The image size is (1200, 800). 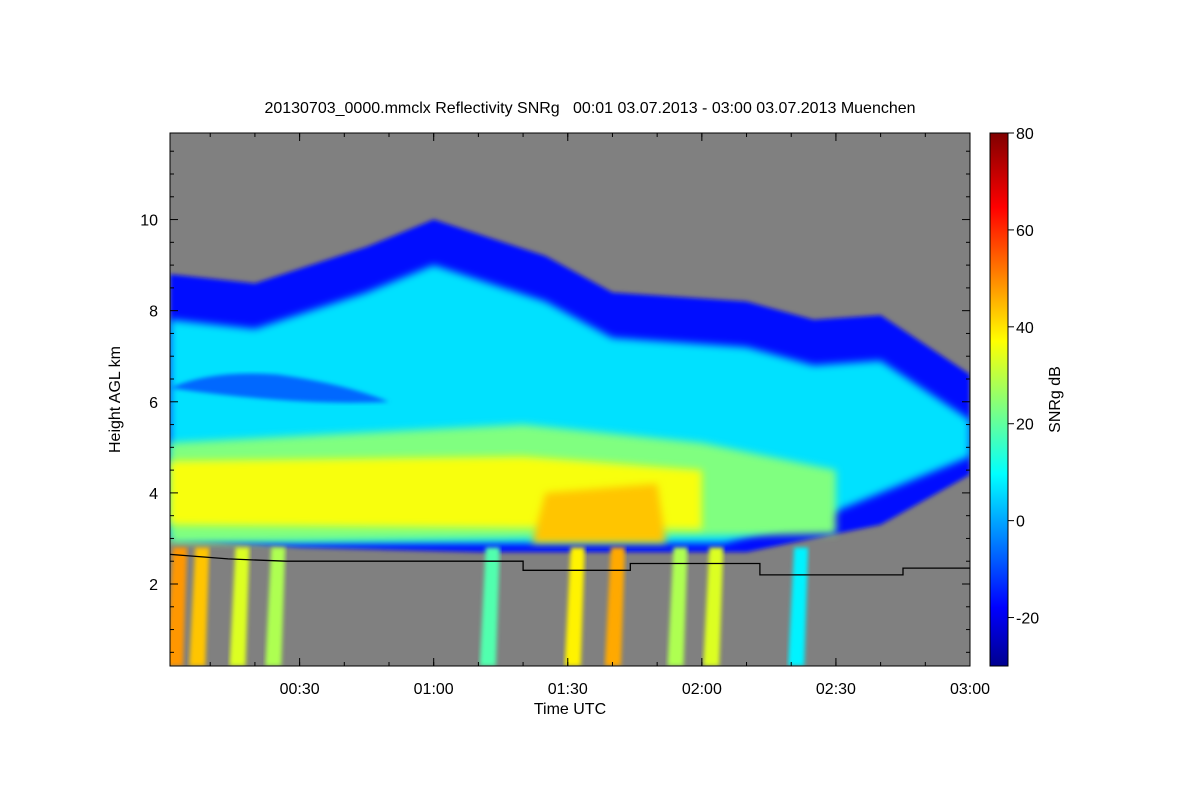 What do you see at coordinates (1020, 522) in the screenshot?
I see `colorbar-tick-label: 0` at bounding box center [1020, 522].